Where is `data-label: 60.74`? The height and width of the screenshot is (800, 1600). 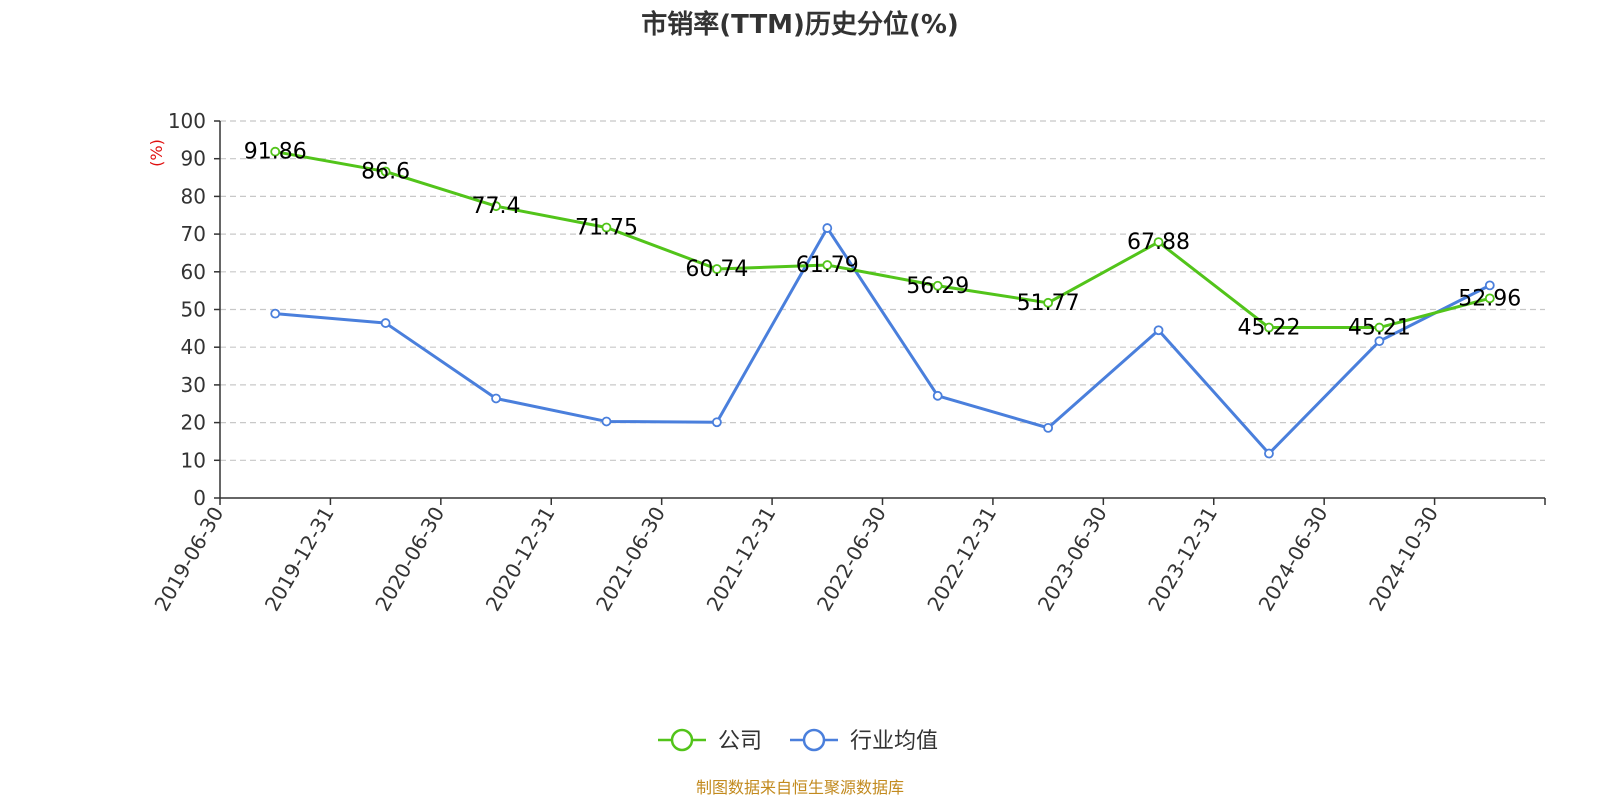 data-label: 60.74 is located at coordinates (716, 269).